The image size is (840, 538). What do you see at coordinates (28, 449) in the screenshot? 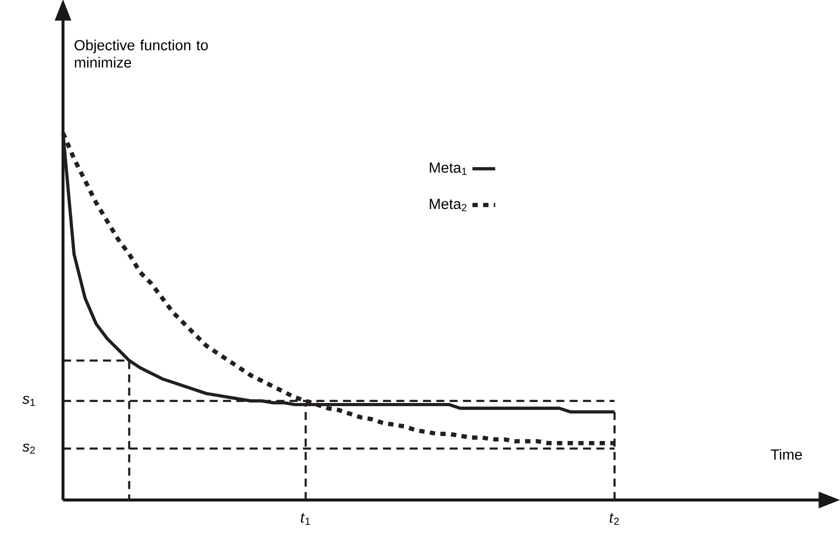
I see `ref-line-label: s$_{2}$` at bounding box center [28, 449].